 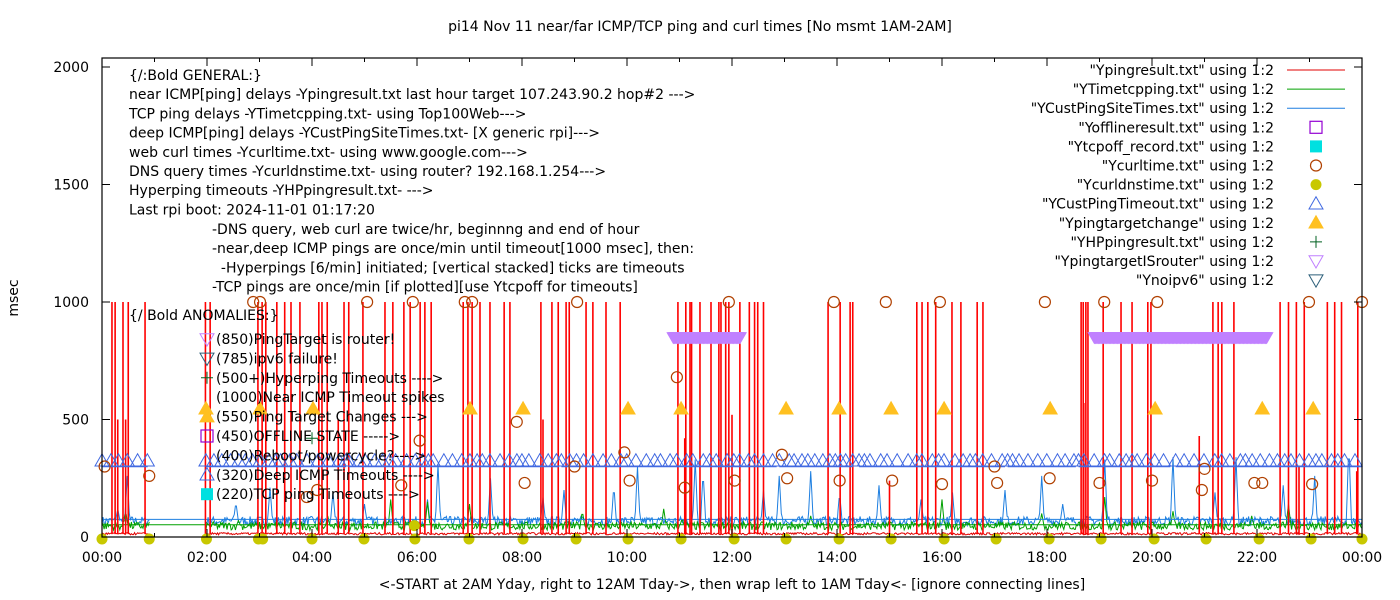 I want to click on y-tick-label: 1000, so click(x=71, y=303).